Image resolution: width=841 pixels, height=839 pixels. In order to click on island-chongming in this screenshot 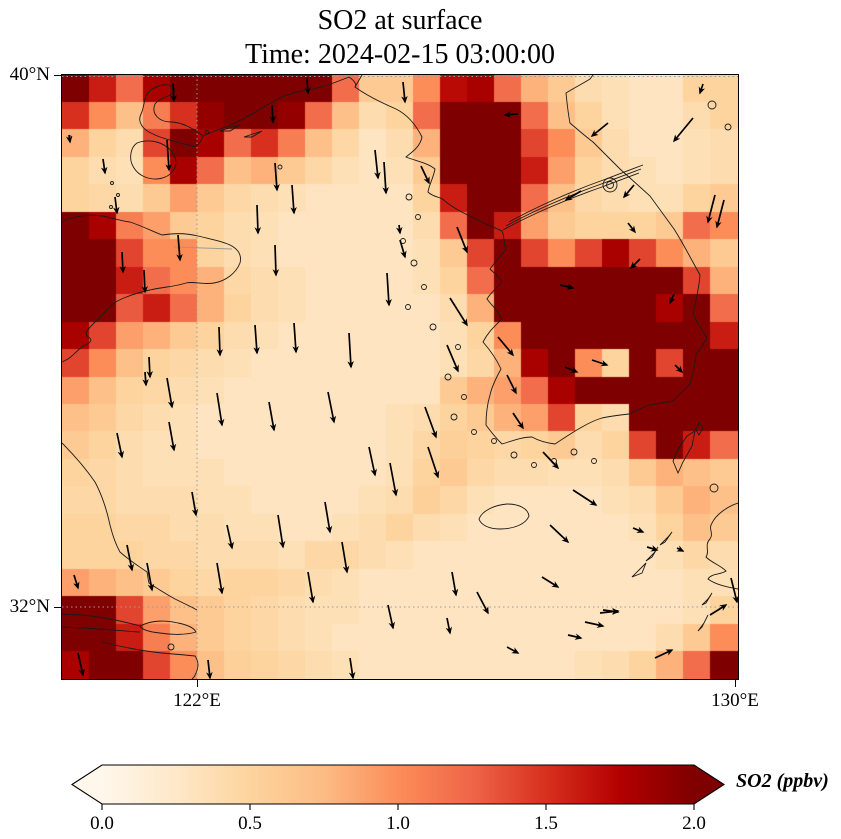, I will do `click(168, 627)`.